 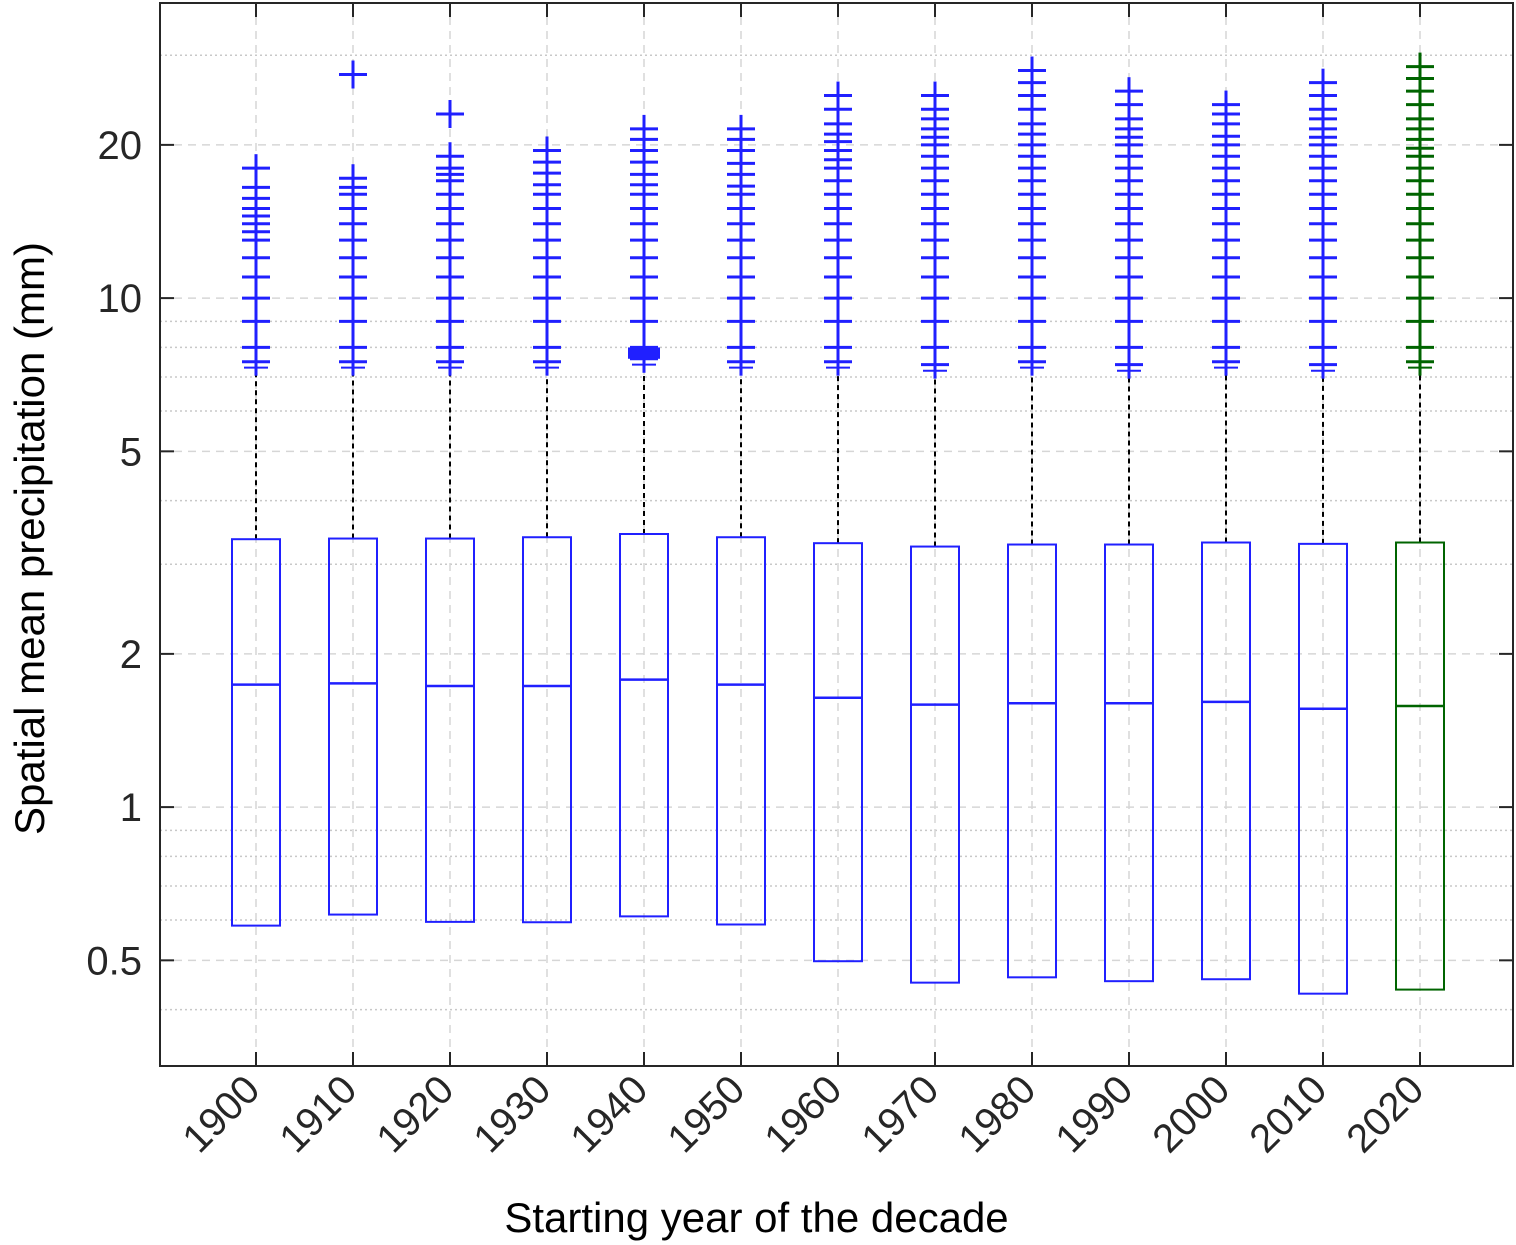 What do you see at coordinates (1226, 761) in the screenshot?
I see `iqr-box-2000` at bounding box center [1226, 761].